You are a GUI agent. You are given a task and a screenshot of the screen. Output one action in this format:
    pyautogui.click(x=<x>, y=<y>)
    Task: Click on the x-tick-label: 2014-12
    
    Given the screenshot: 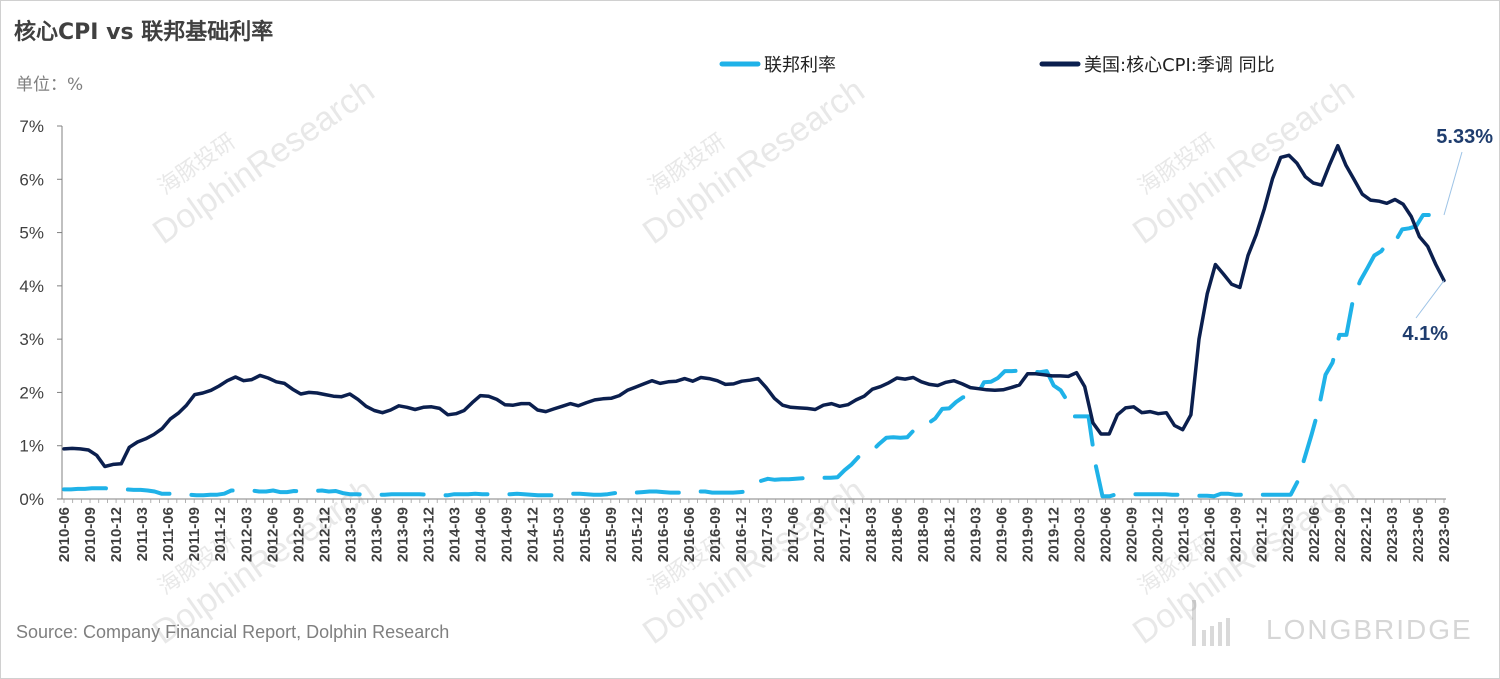 What is the action you would take?
    pyautogui.click(x=533, y=534)
    